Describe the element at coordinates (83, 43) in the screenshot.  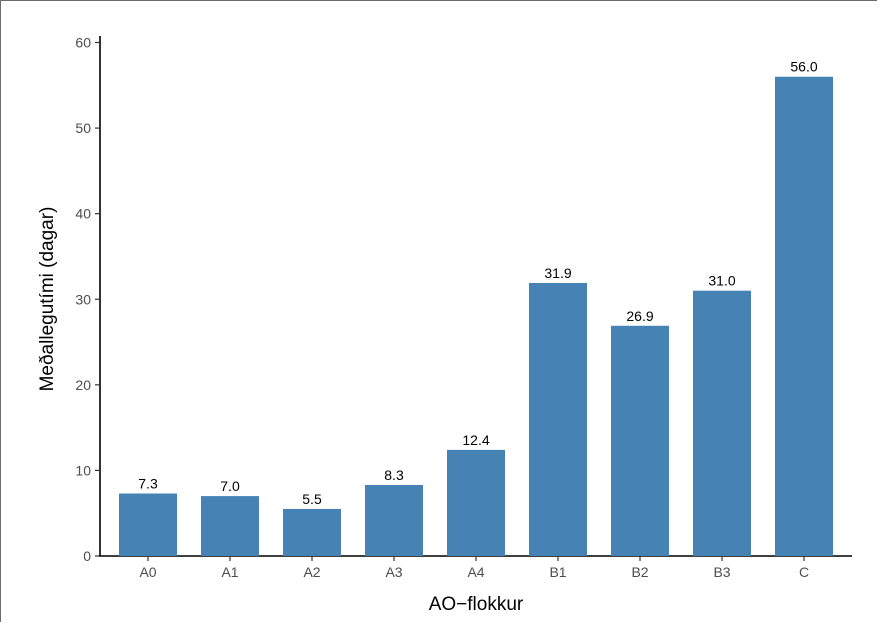
I see `y-tick-label: 60` at that location.